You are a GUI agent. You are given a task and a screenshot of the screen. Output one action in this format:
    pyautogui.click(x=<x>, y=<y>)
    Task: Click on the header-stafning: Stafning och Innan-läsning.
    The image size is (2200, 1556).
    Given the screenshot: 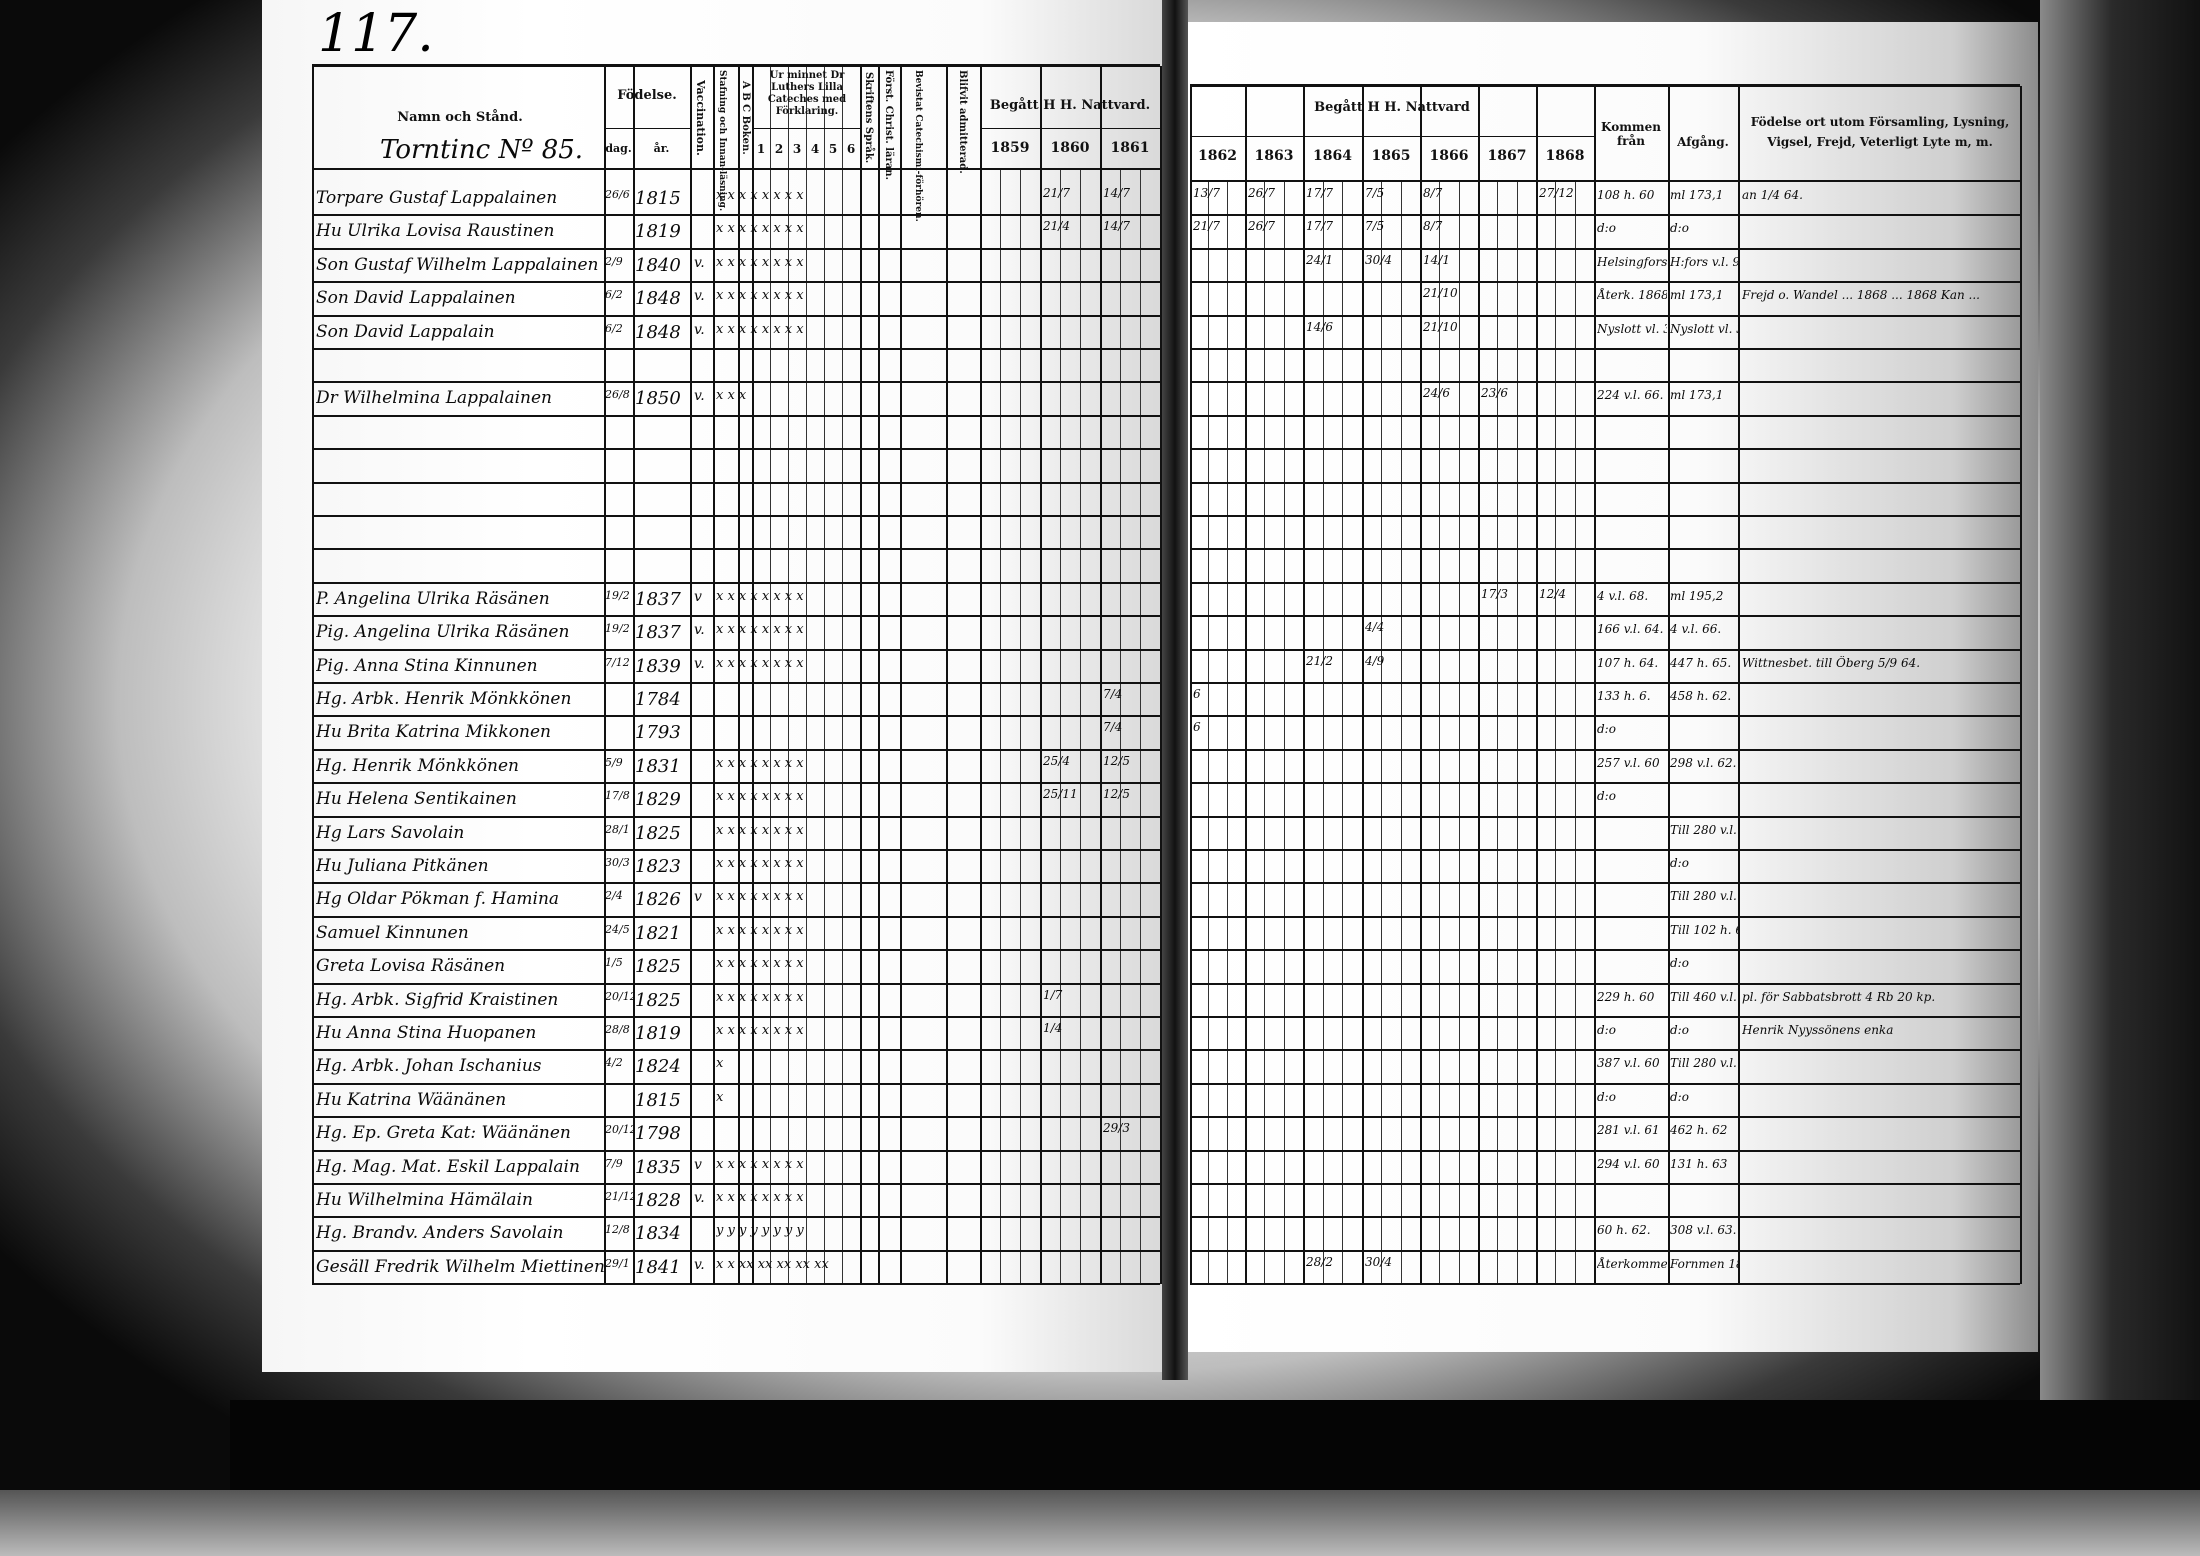 What is the action you would take?
    pyautogui.click(x=721, y=141)
    